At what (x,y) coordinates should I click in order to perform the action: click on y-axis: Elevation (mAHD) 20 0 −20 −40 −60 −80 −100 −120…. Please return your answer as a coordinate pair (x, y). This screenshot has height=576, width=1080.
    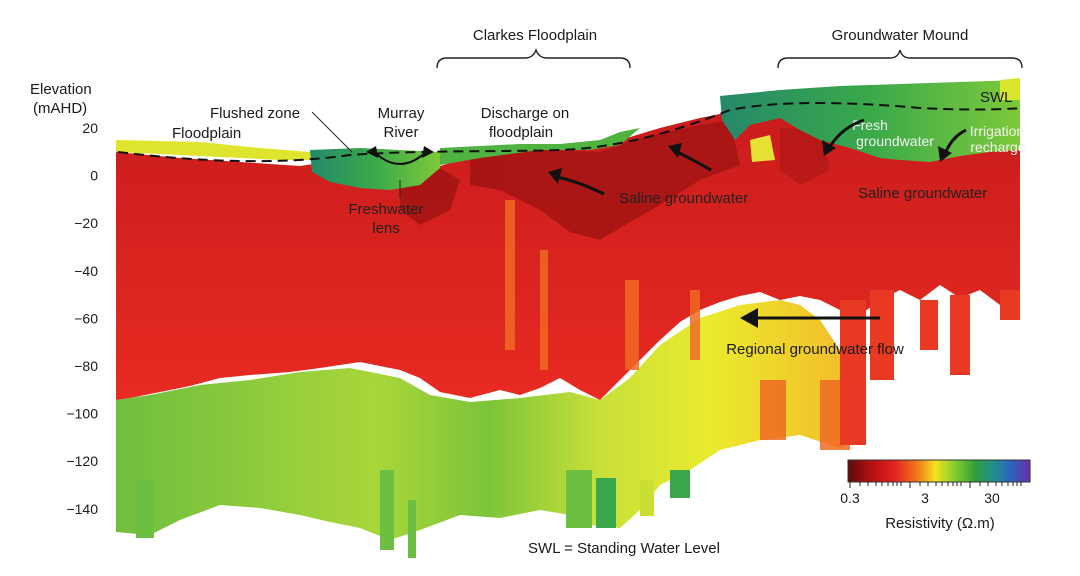
    Looking at the image, I should click on (64, 299).